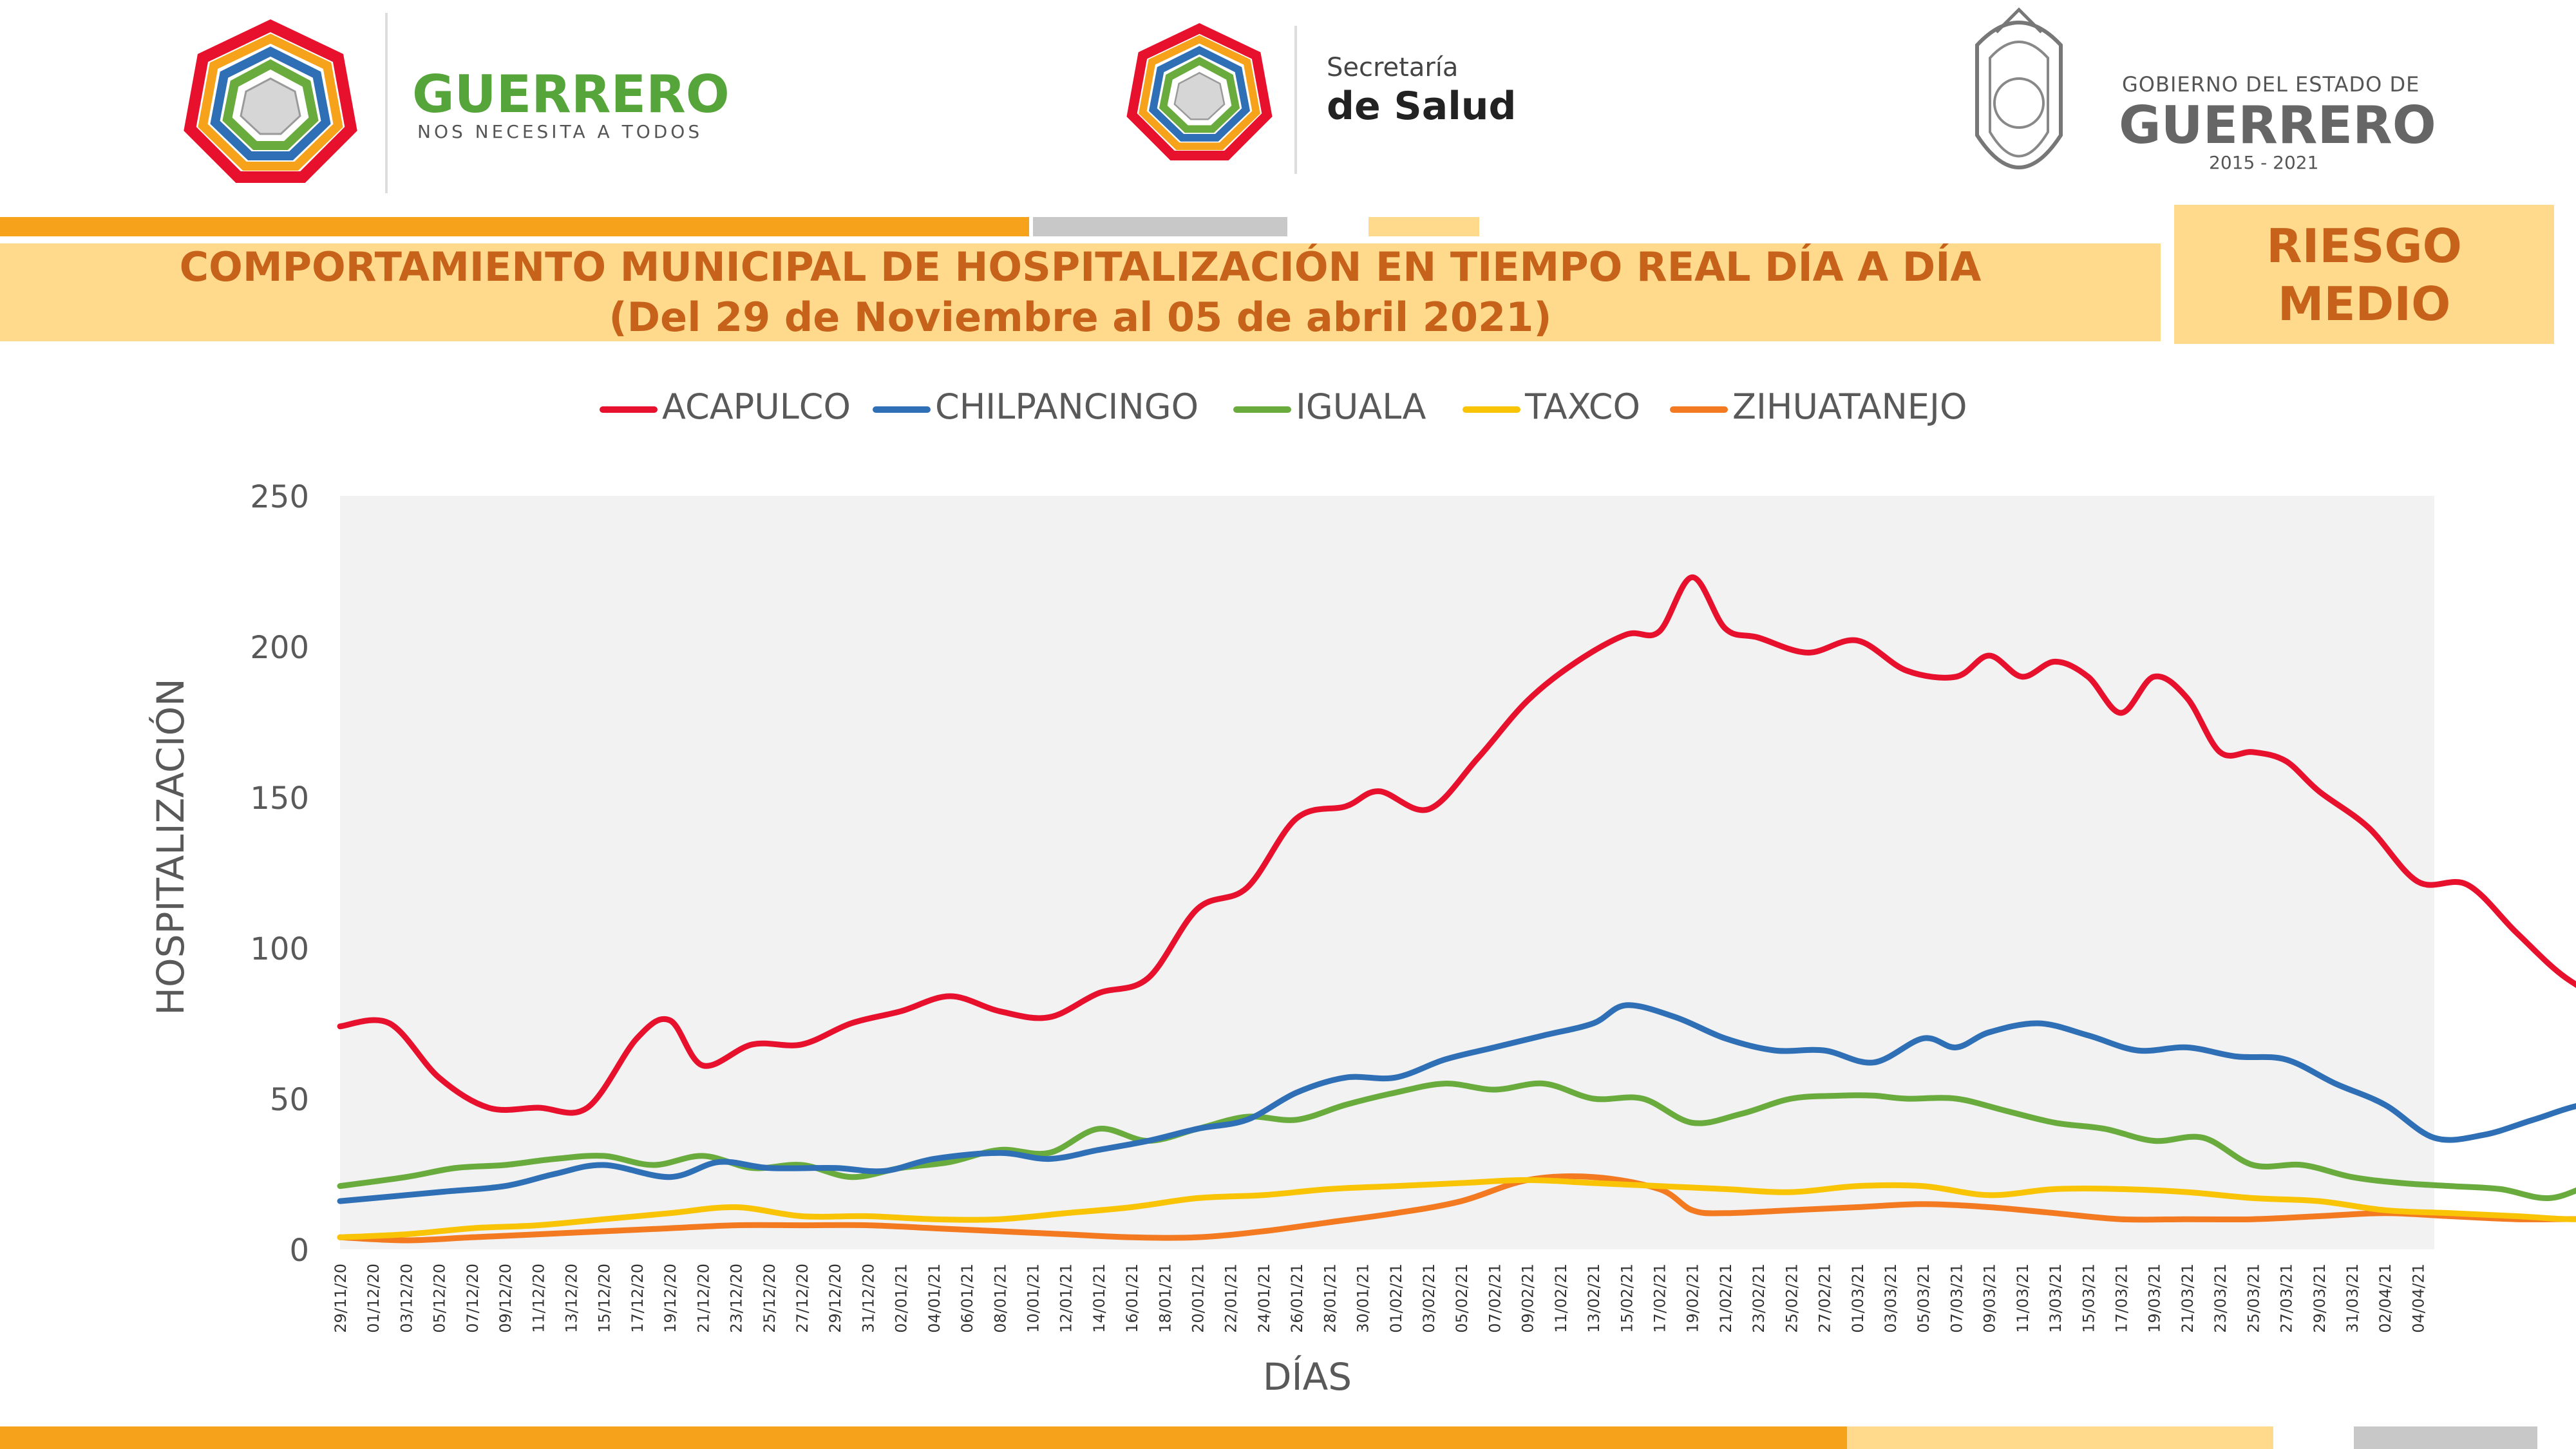 This screenshot has height=1449, width=2576. I want to click on top-gray-bar, so click(1160, 226).